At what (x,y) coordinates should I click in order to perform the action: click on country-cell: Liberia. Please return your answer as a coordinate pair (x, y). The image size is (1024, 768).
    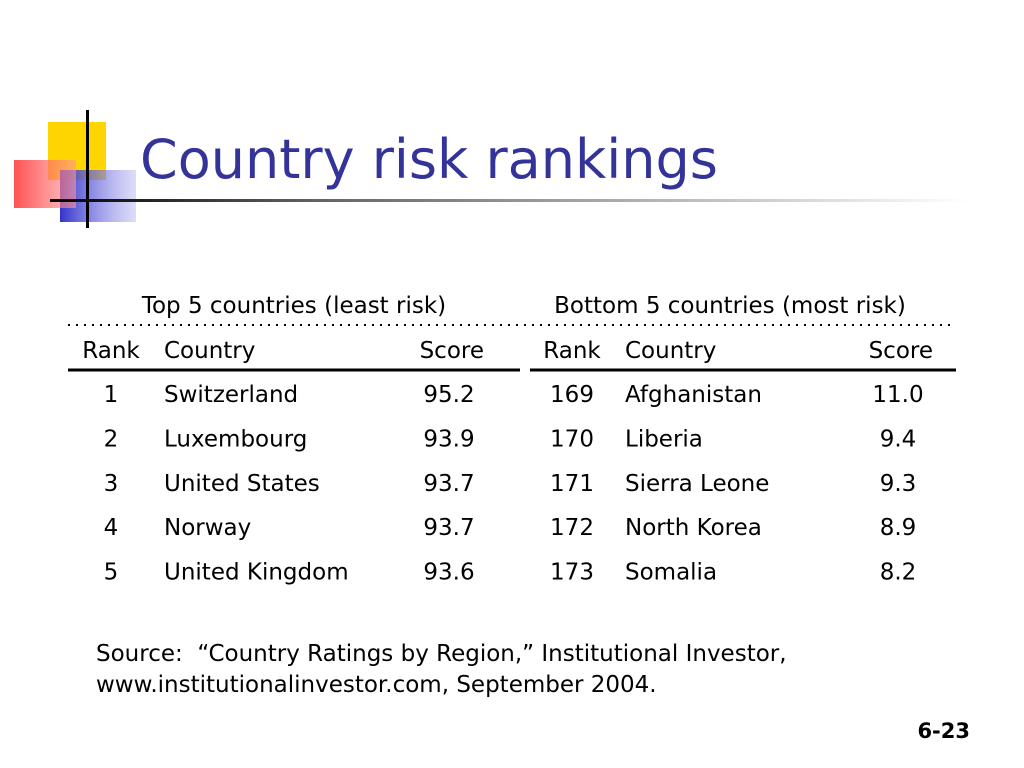
    Looking at the image, I should click on (664, 439).